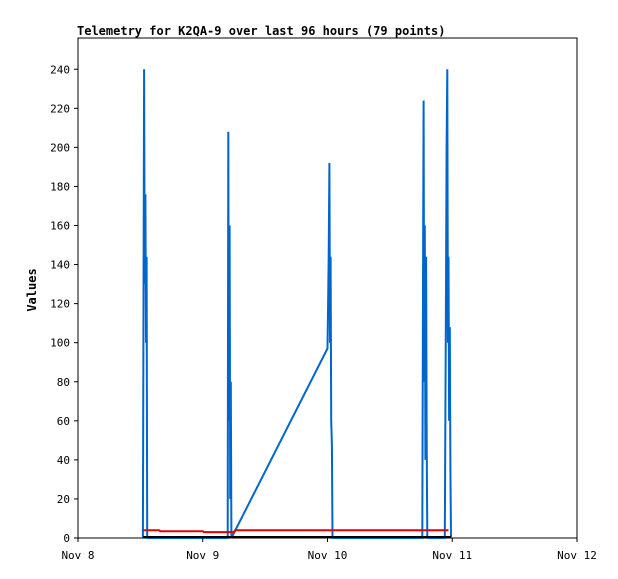 Image resolution: width=618 pixels, height=579 pixels. What do you see at coordinates (60, 186) in the screenshot?
I see `y-tick-label: 180` at bounding box center [60, 186].